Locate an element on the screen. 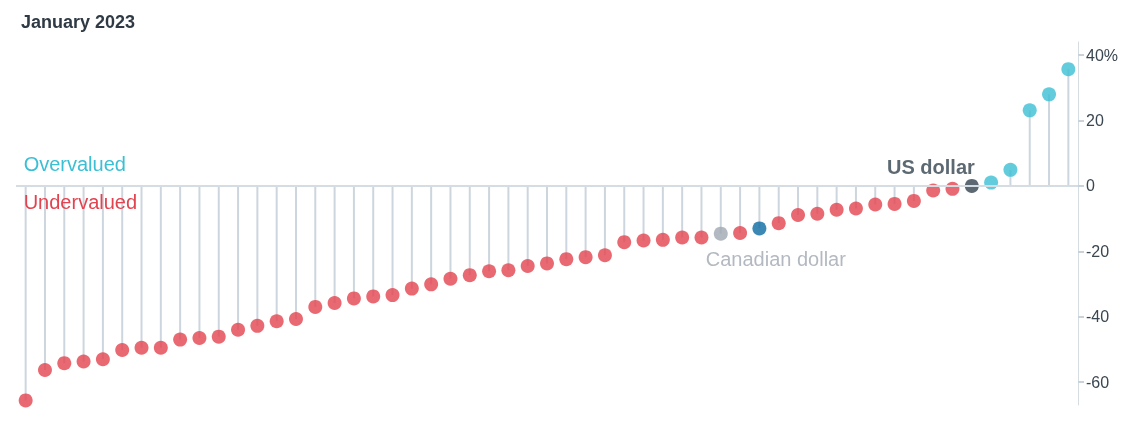 This screenshot has width=1138, height=421. y-tick-label: 0 is located at coordinates (1090, 186).